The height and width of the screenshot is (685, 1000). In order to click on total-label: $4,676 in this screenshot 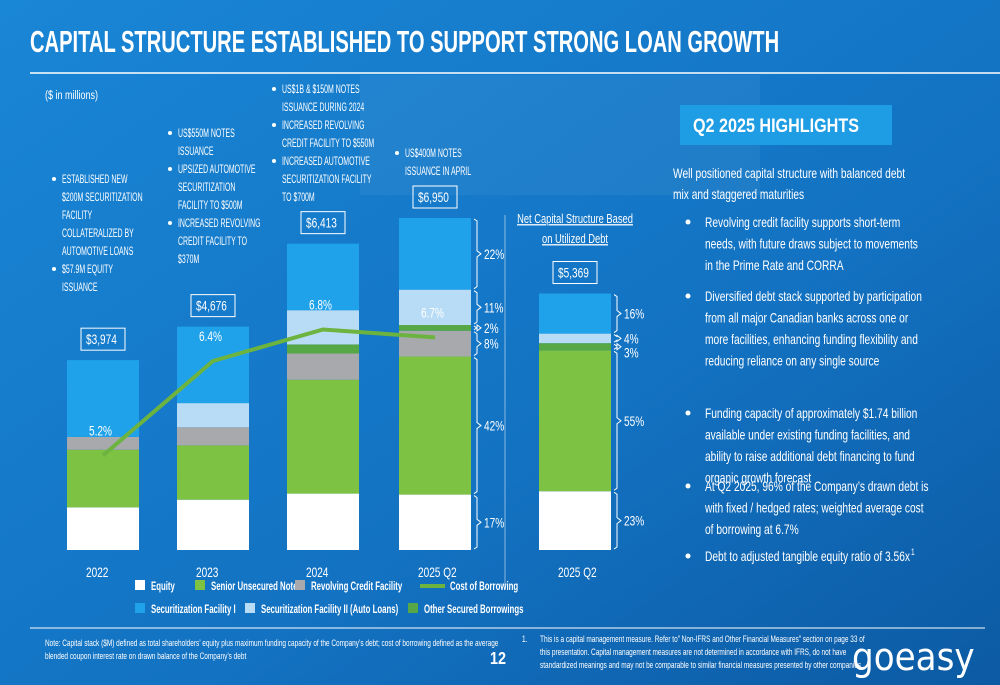, I will do `click(211, 306)`.